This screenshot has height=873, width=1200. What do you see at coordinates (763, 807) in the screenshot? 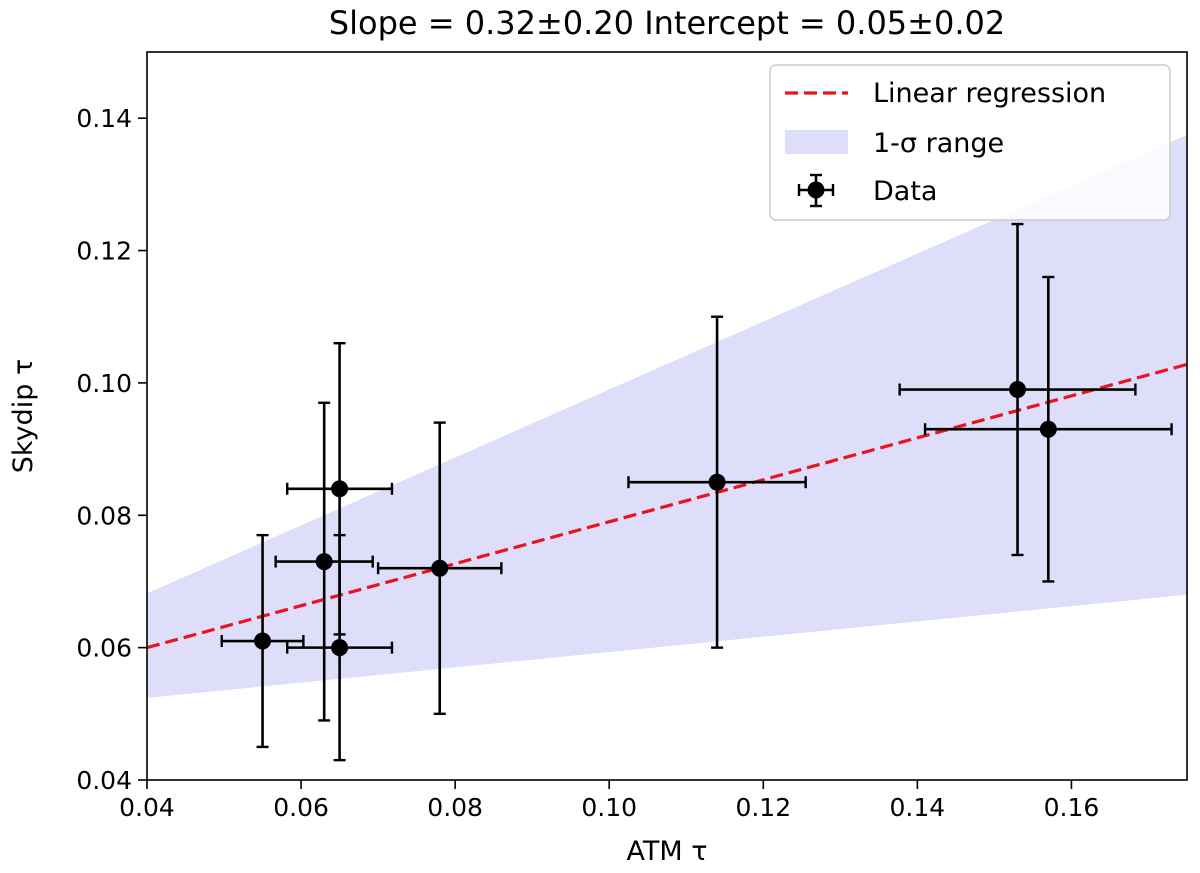
I see `x-tick-label: 0.12` at bounding box center [763, 807].